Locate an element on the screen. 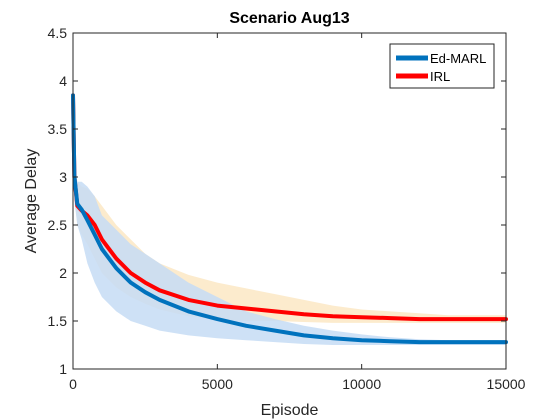 This screenshot has height=420, width=560. legend: Ed-MARL IRL is located at coordinates (442, 66).